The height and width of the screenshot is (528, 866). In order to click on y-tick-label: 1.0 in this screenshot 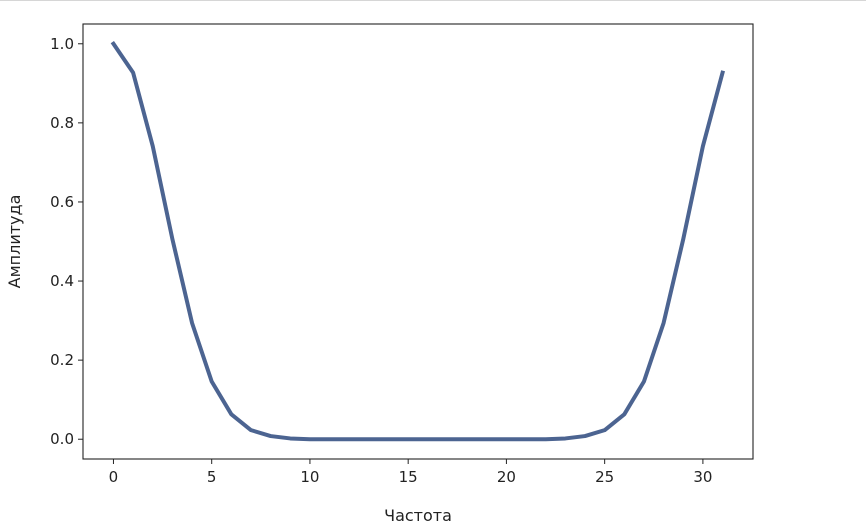, I will do `click(62, 44)`.